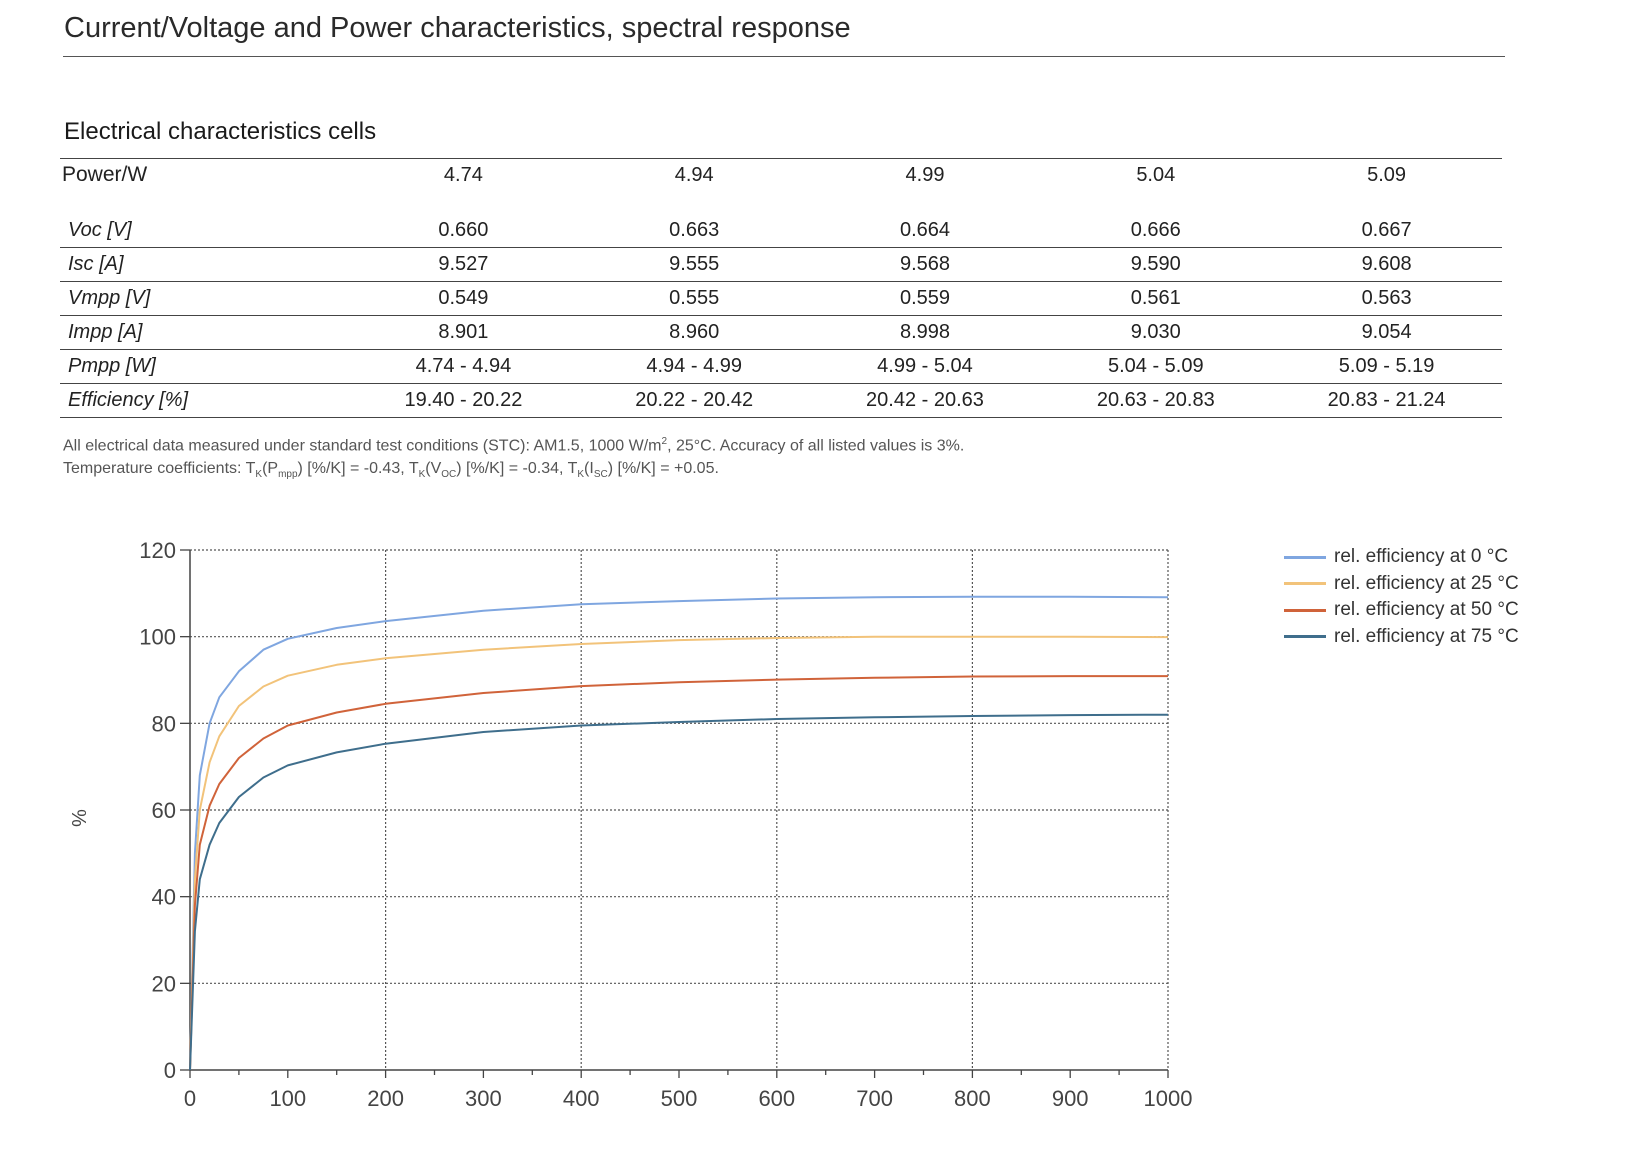 This screenshot has width=1630, height=1160. What do you see at coordinates (663, 468) in the screenshot?
I see `tc-text: ) [%/K] = +0.05.` at bounding box center [663, 468].